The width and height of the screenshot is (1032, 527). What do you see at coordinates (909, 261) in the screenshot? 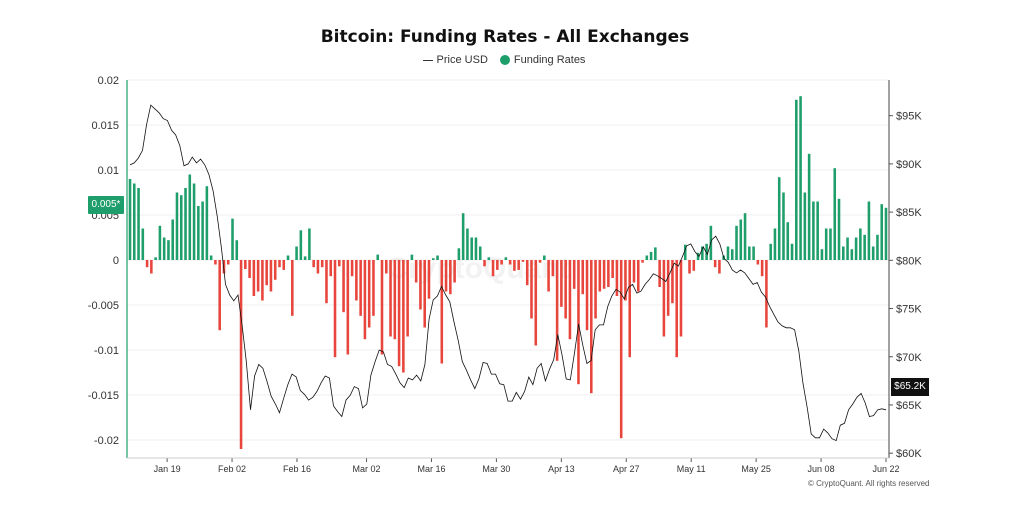
I see `right-tick-label: $80K` at bounding box center [909, 261].